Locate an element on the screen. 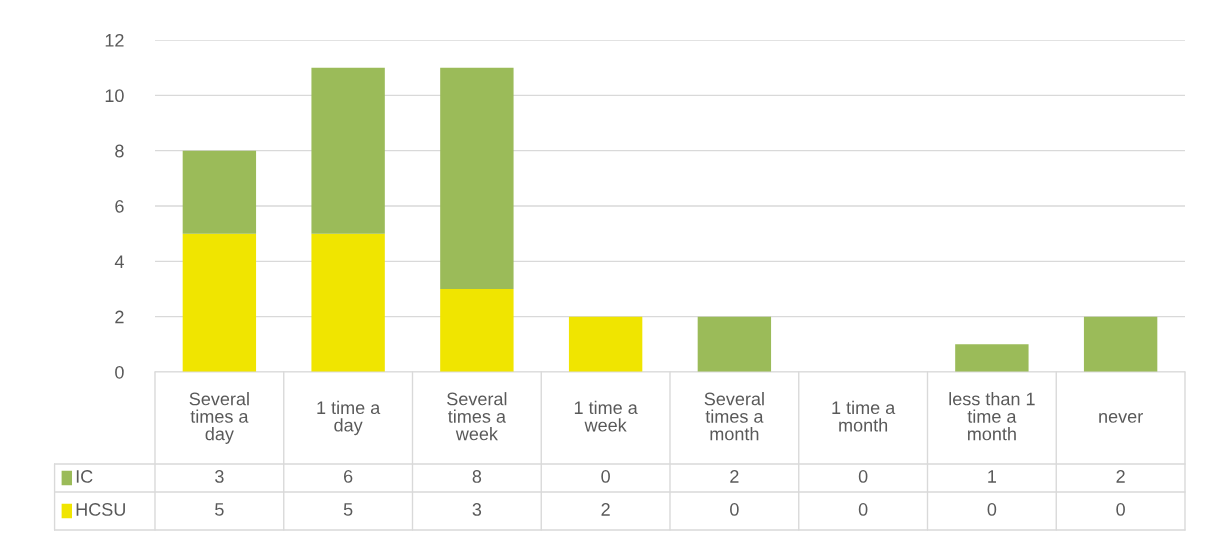  data-label: 1 is located at coordinates (992, 476).